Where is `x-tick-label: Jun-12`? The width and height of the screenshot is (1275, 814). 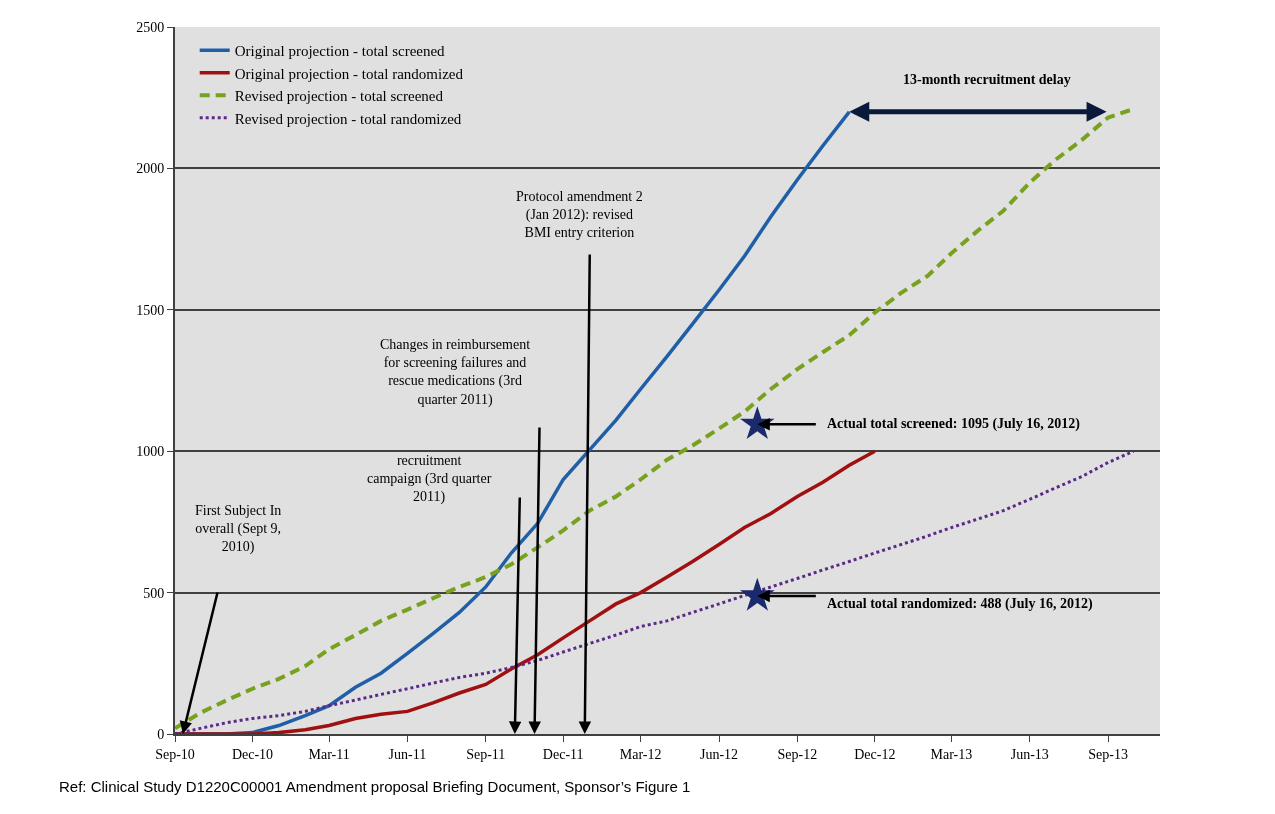 x-tick-label: Jun-12 is located at coordinates (719, 754).